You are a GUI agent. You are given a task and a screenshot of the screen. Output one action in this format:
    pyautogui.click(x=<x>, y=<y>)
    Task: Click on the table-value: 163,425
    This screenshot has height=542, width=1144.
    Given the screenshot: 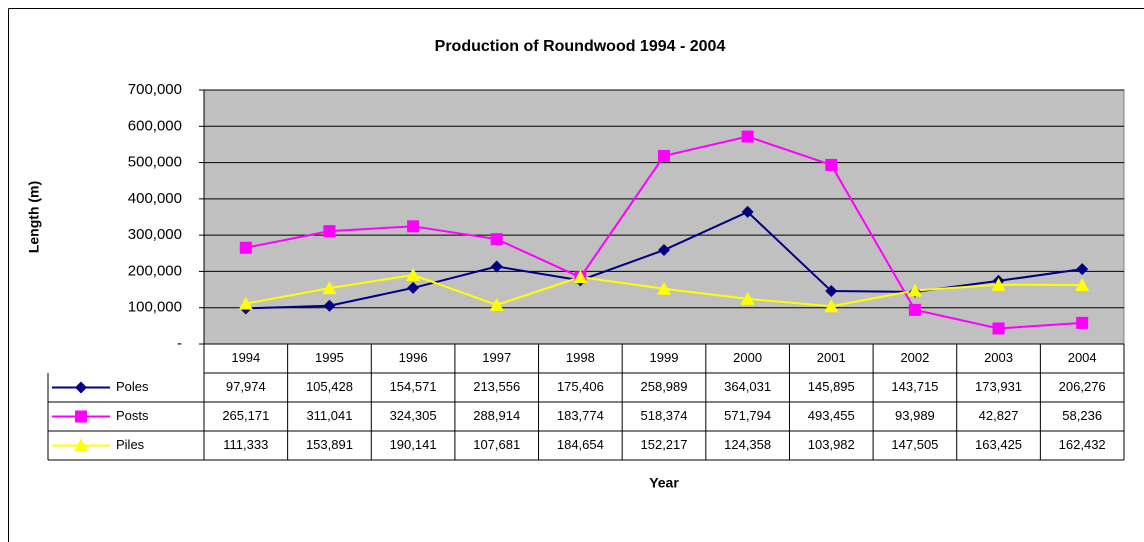 What is the action you would take?
    pyautogui.click(x=998, y=444)
    